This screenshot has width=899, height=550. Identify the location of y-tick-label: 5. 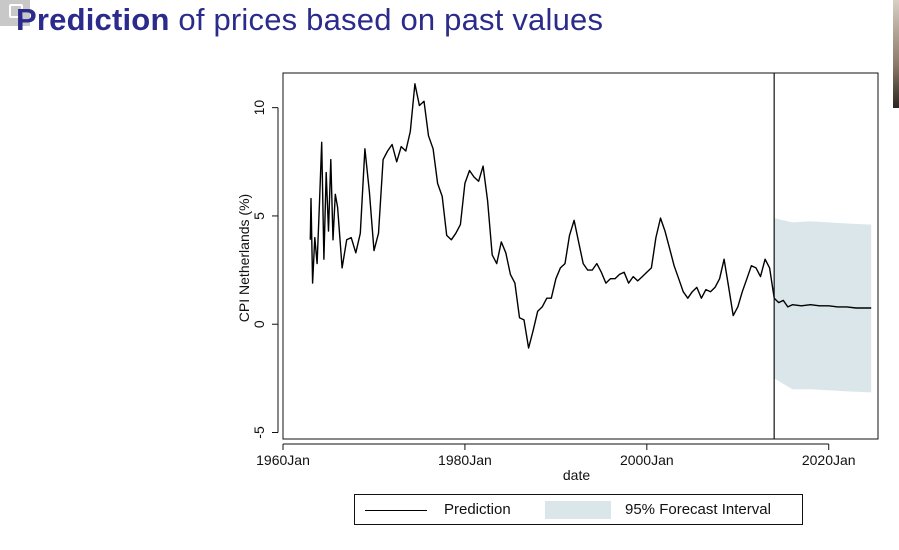
(259, 216).